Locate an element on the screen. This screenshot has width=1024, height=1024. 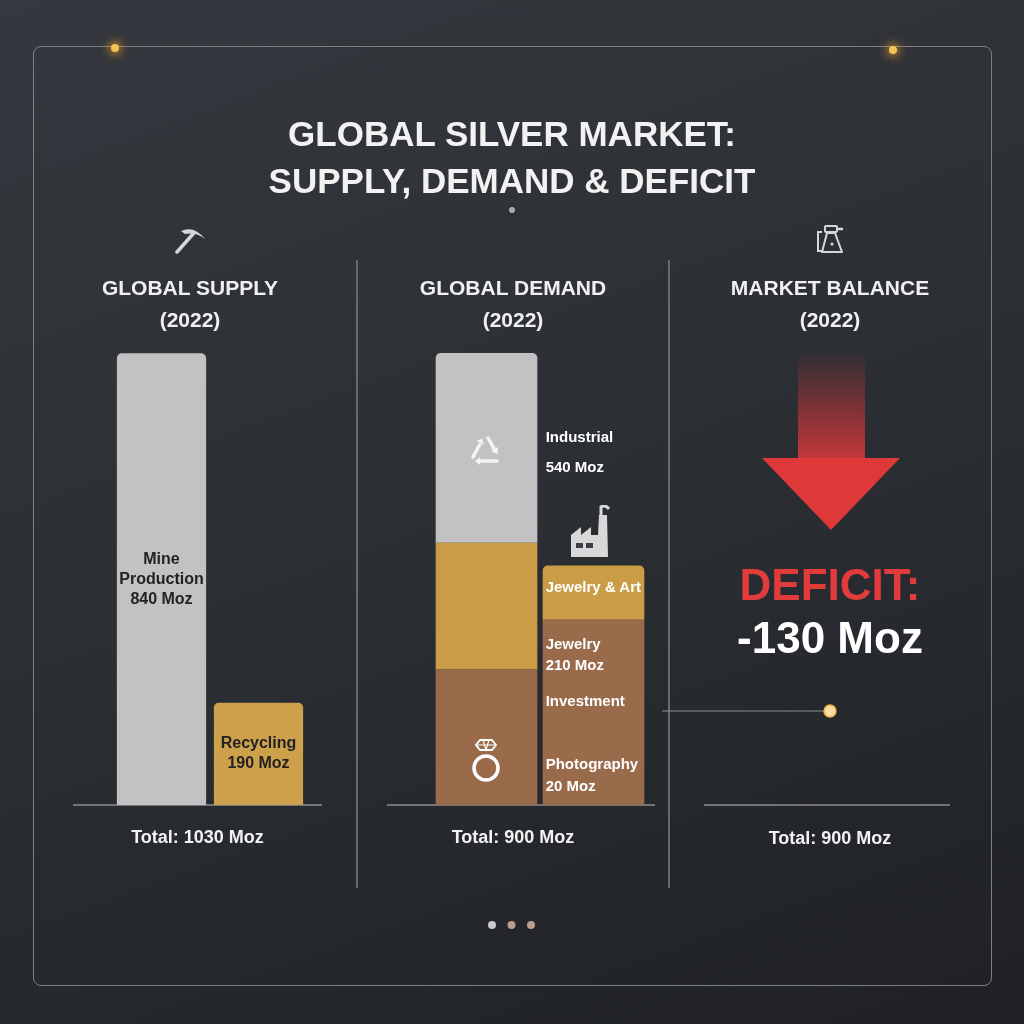
text: MARKET BALANCE is located at coordinates (830, 288).